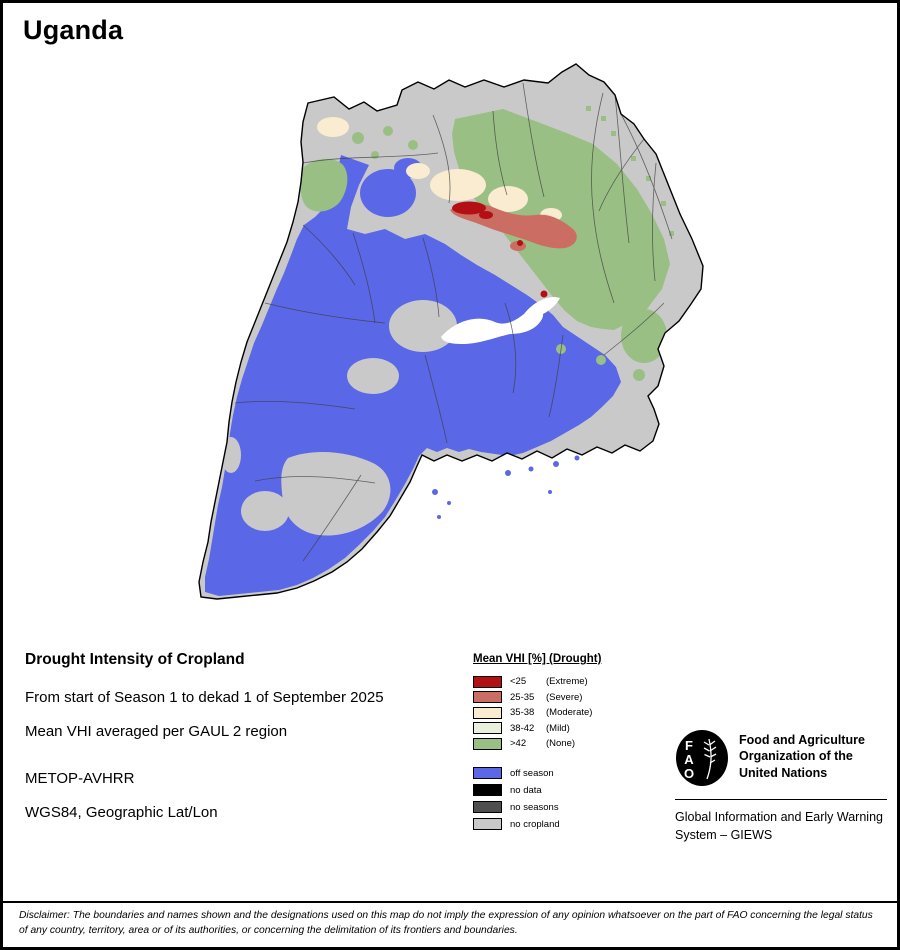  I want to click on legend-title: Mean VHI [%] (Drought), so click(537, 659).